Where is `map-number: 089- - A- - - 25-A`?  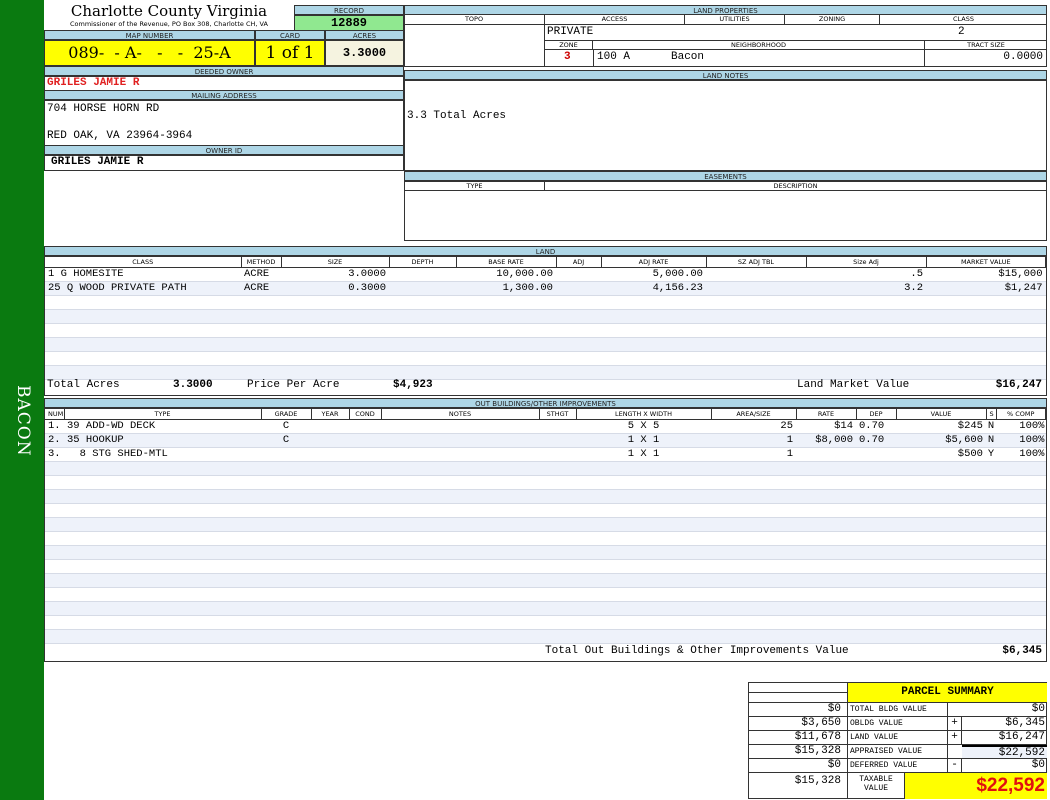
map-number: 089- - A- - - 25-A is located at coordinates (149, 53).